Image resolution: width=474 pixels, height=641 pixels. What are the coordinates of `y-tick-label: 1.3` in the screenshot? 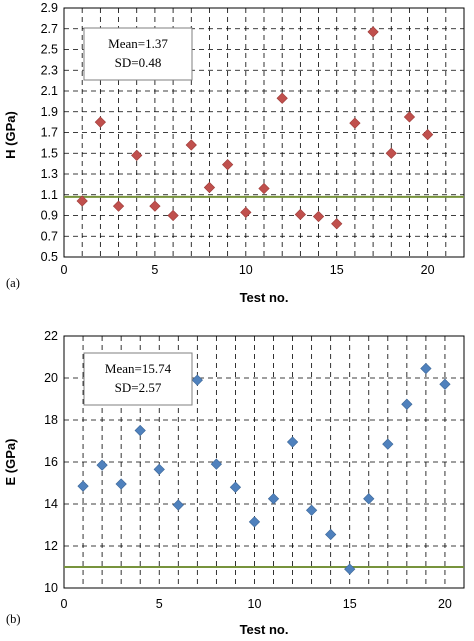 It's located at (49, 174).